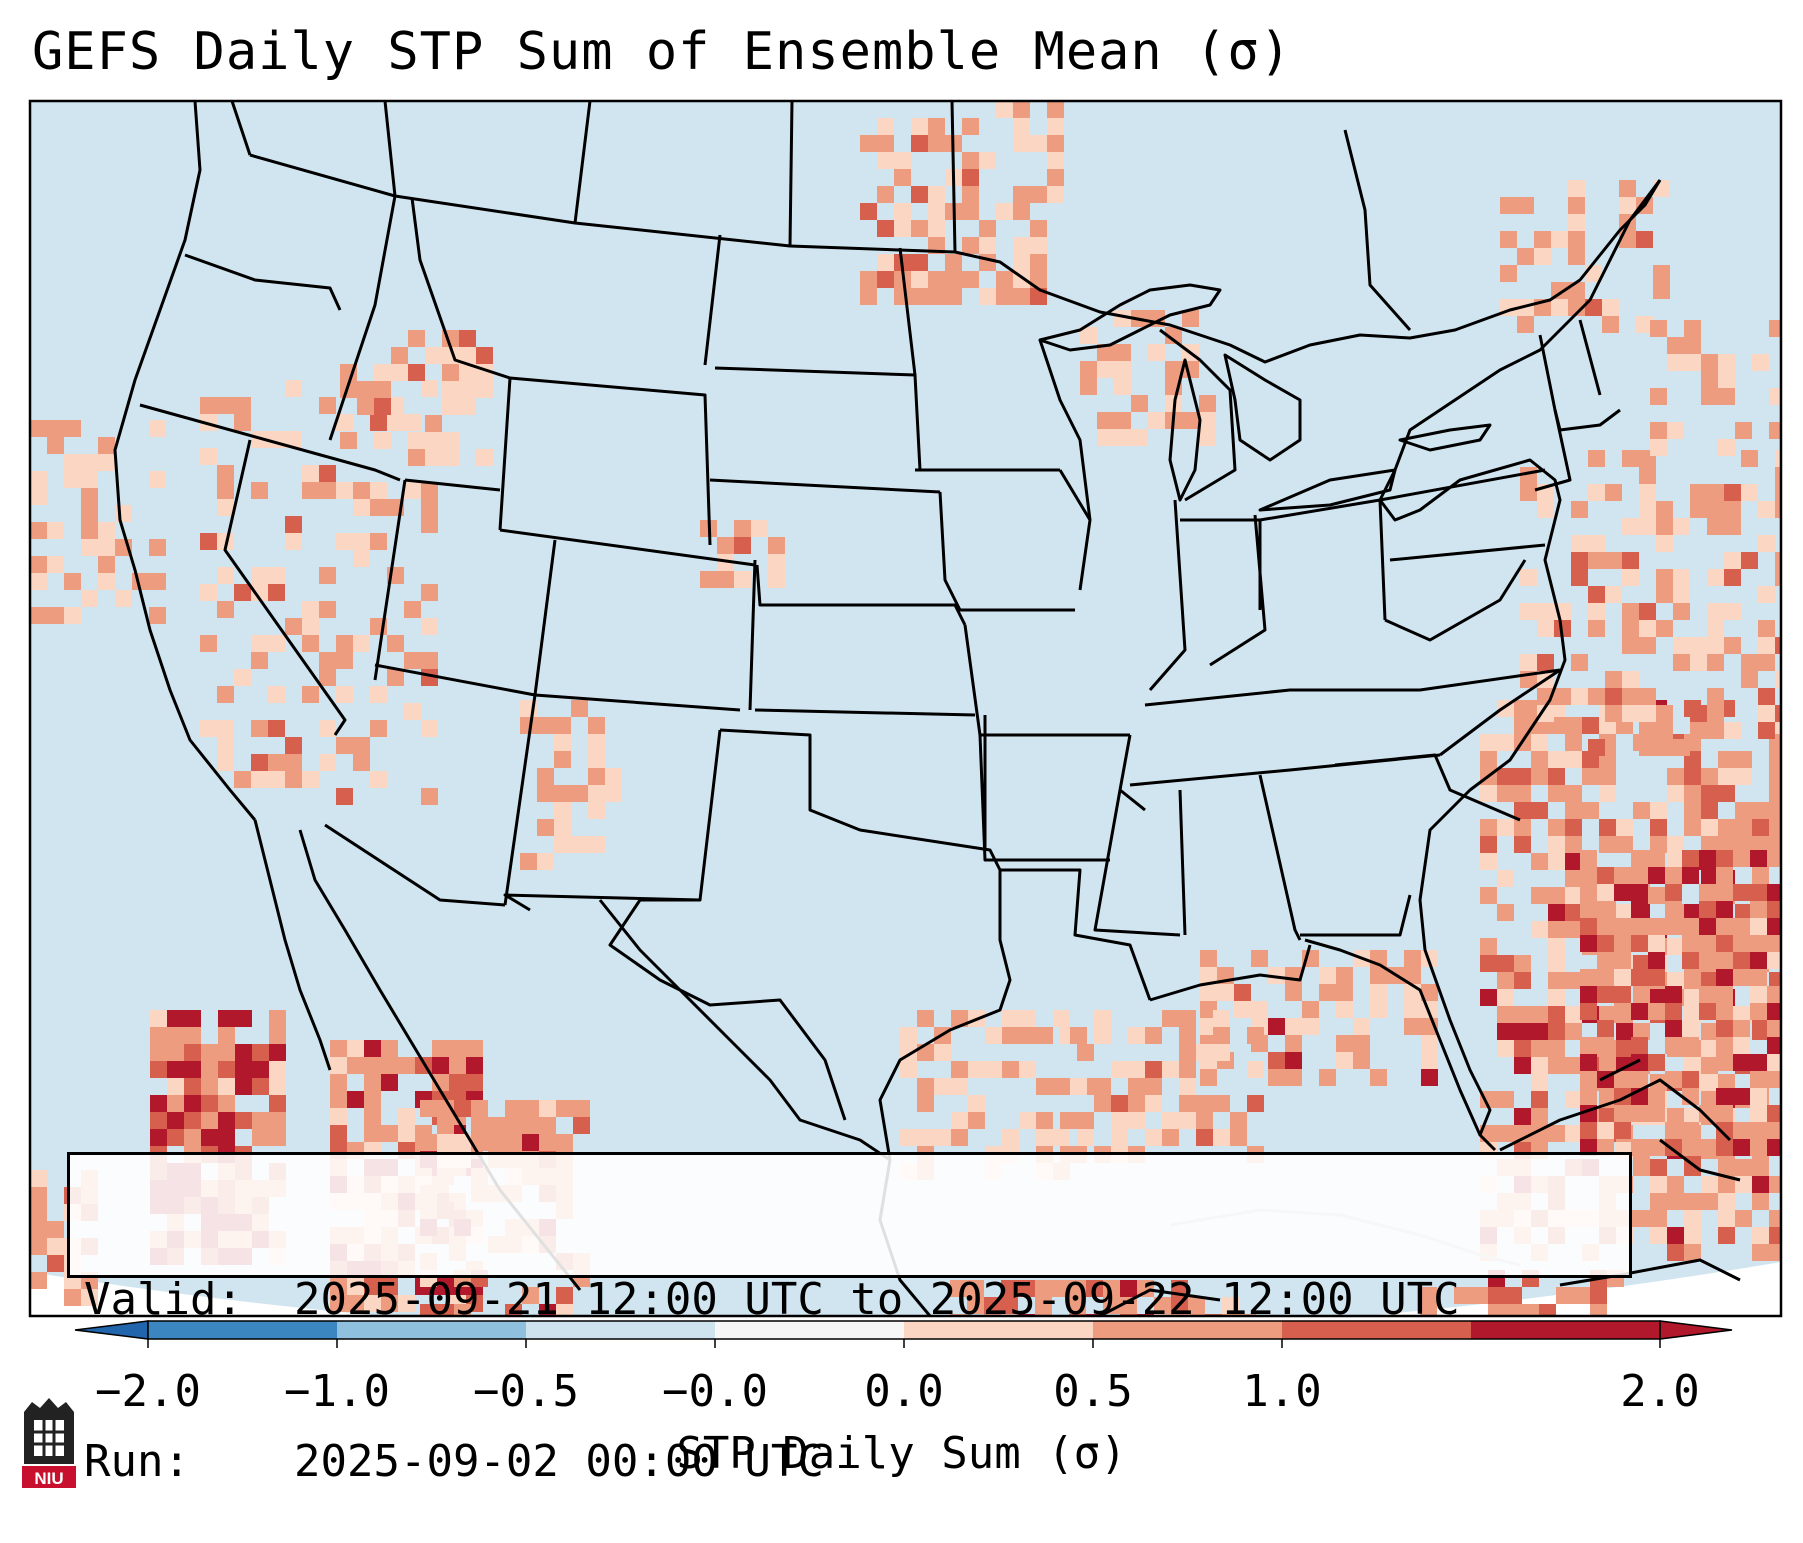 The height and width of the screenshot is (1543, 1803). I want to click on page-title: GEFS Daily STP Sum of Ensemble Mean (σ), so click(662, 52).